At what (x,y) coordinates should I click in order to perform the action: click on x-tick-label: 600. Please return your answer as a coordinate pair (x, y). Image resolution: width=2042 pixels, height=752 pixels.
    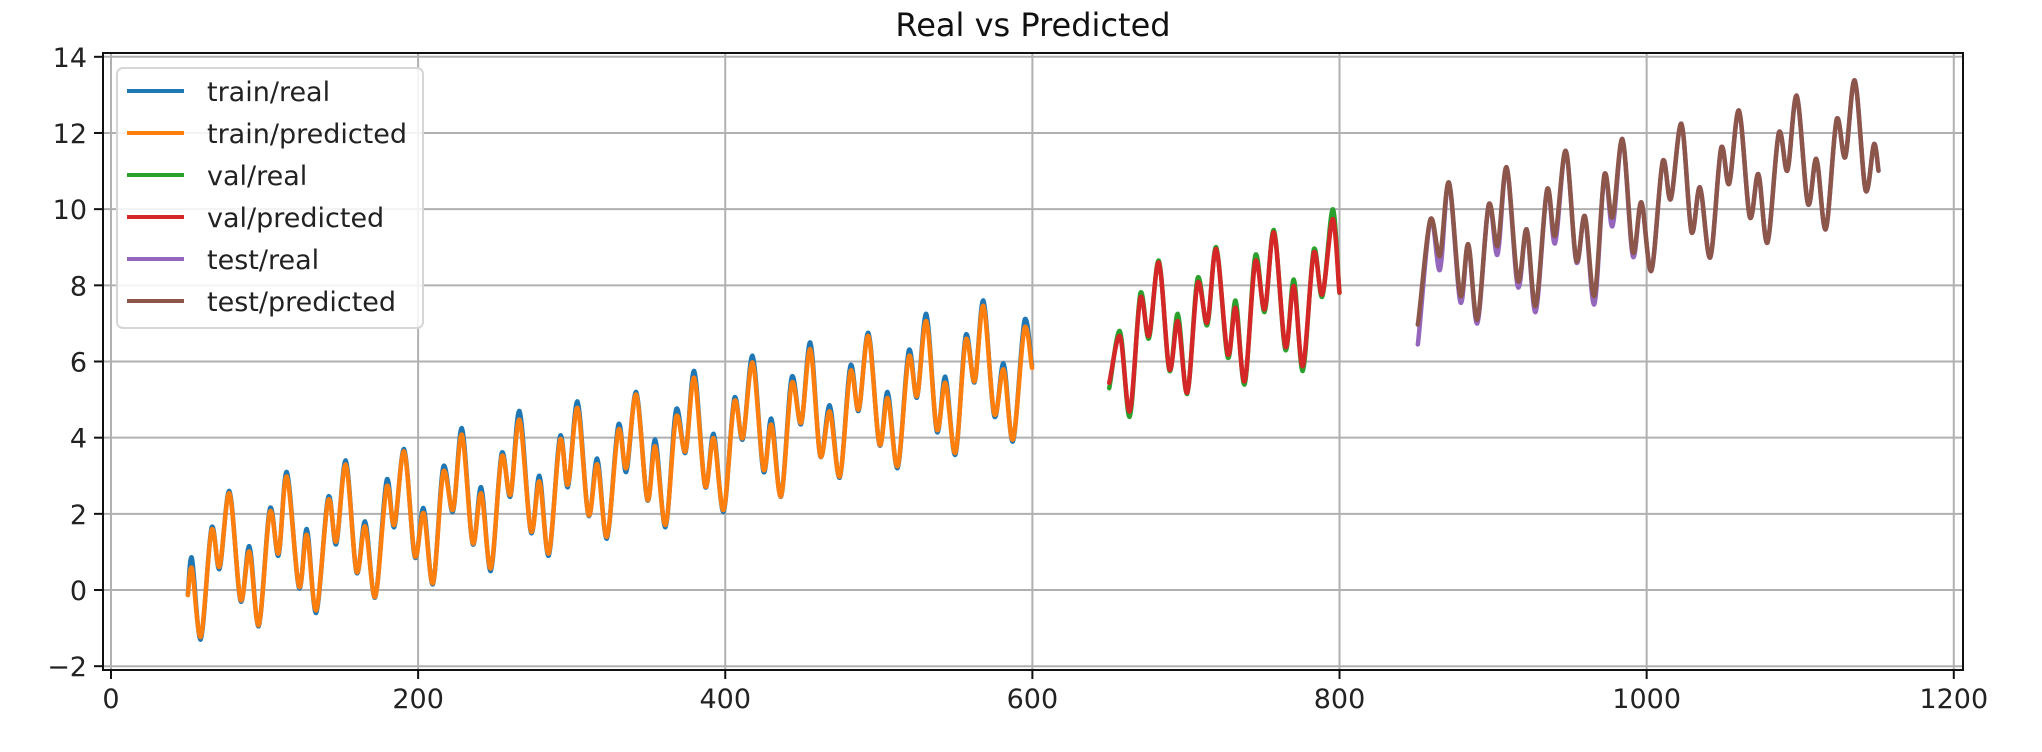
    Looking at the image, I should click on (1033, 699).